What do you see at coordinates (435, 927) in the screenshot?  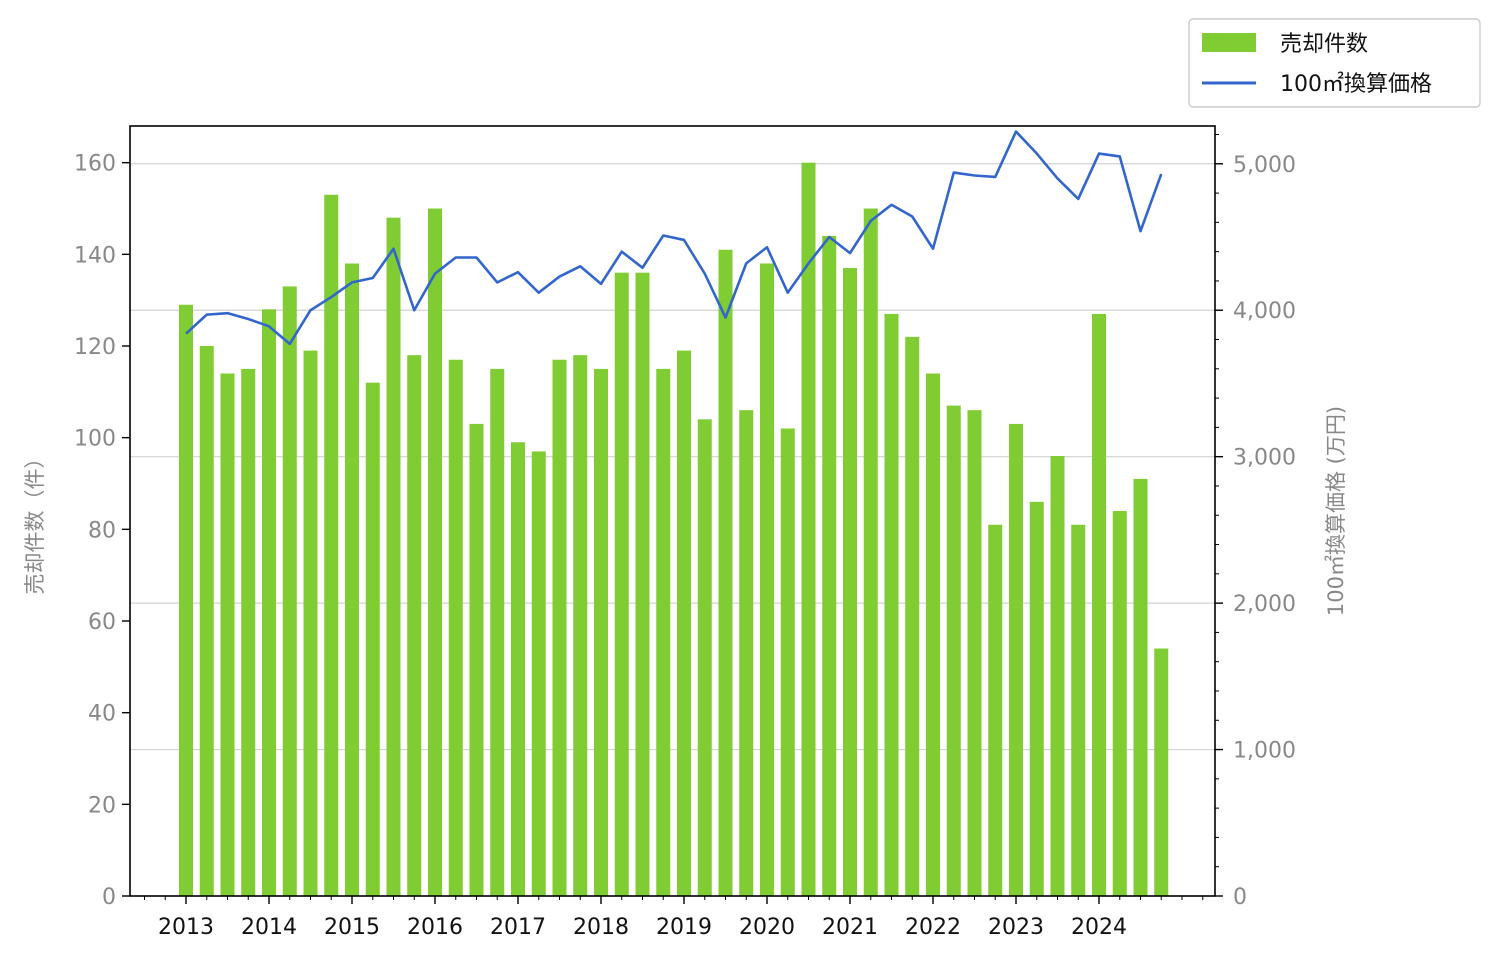 I see `x-tick-label: 2016` at bounding box center [435, 927].